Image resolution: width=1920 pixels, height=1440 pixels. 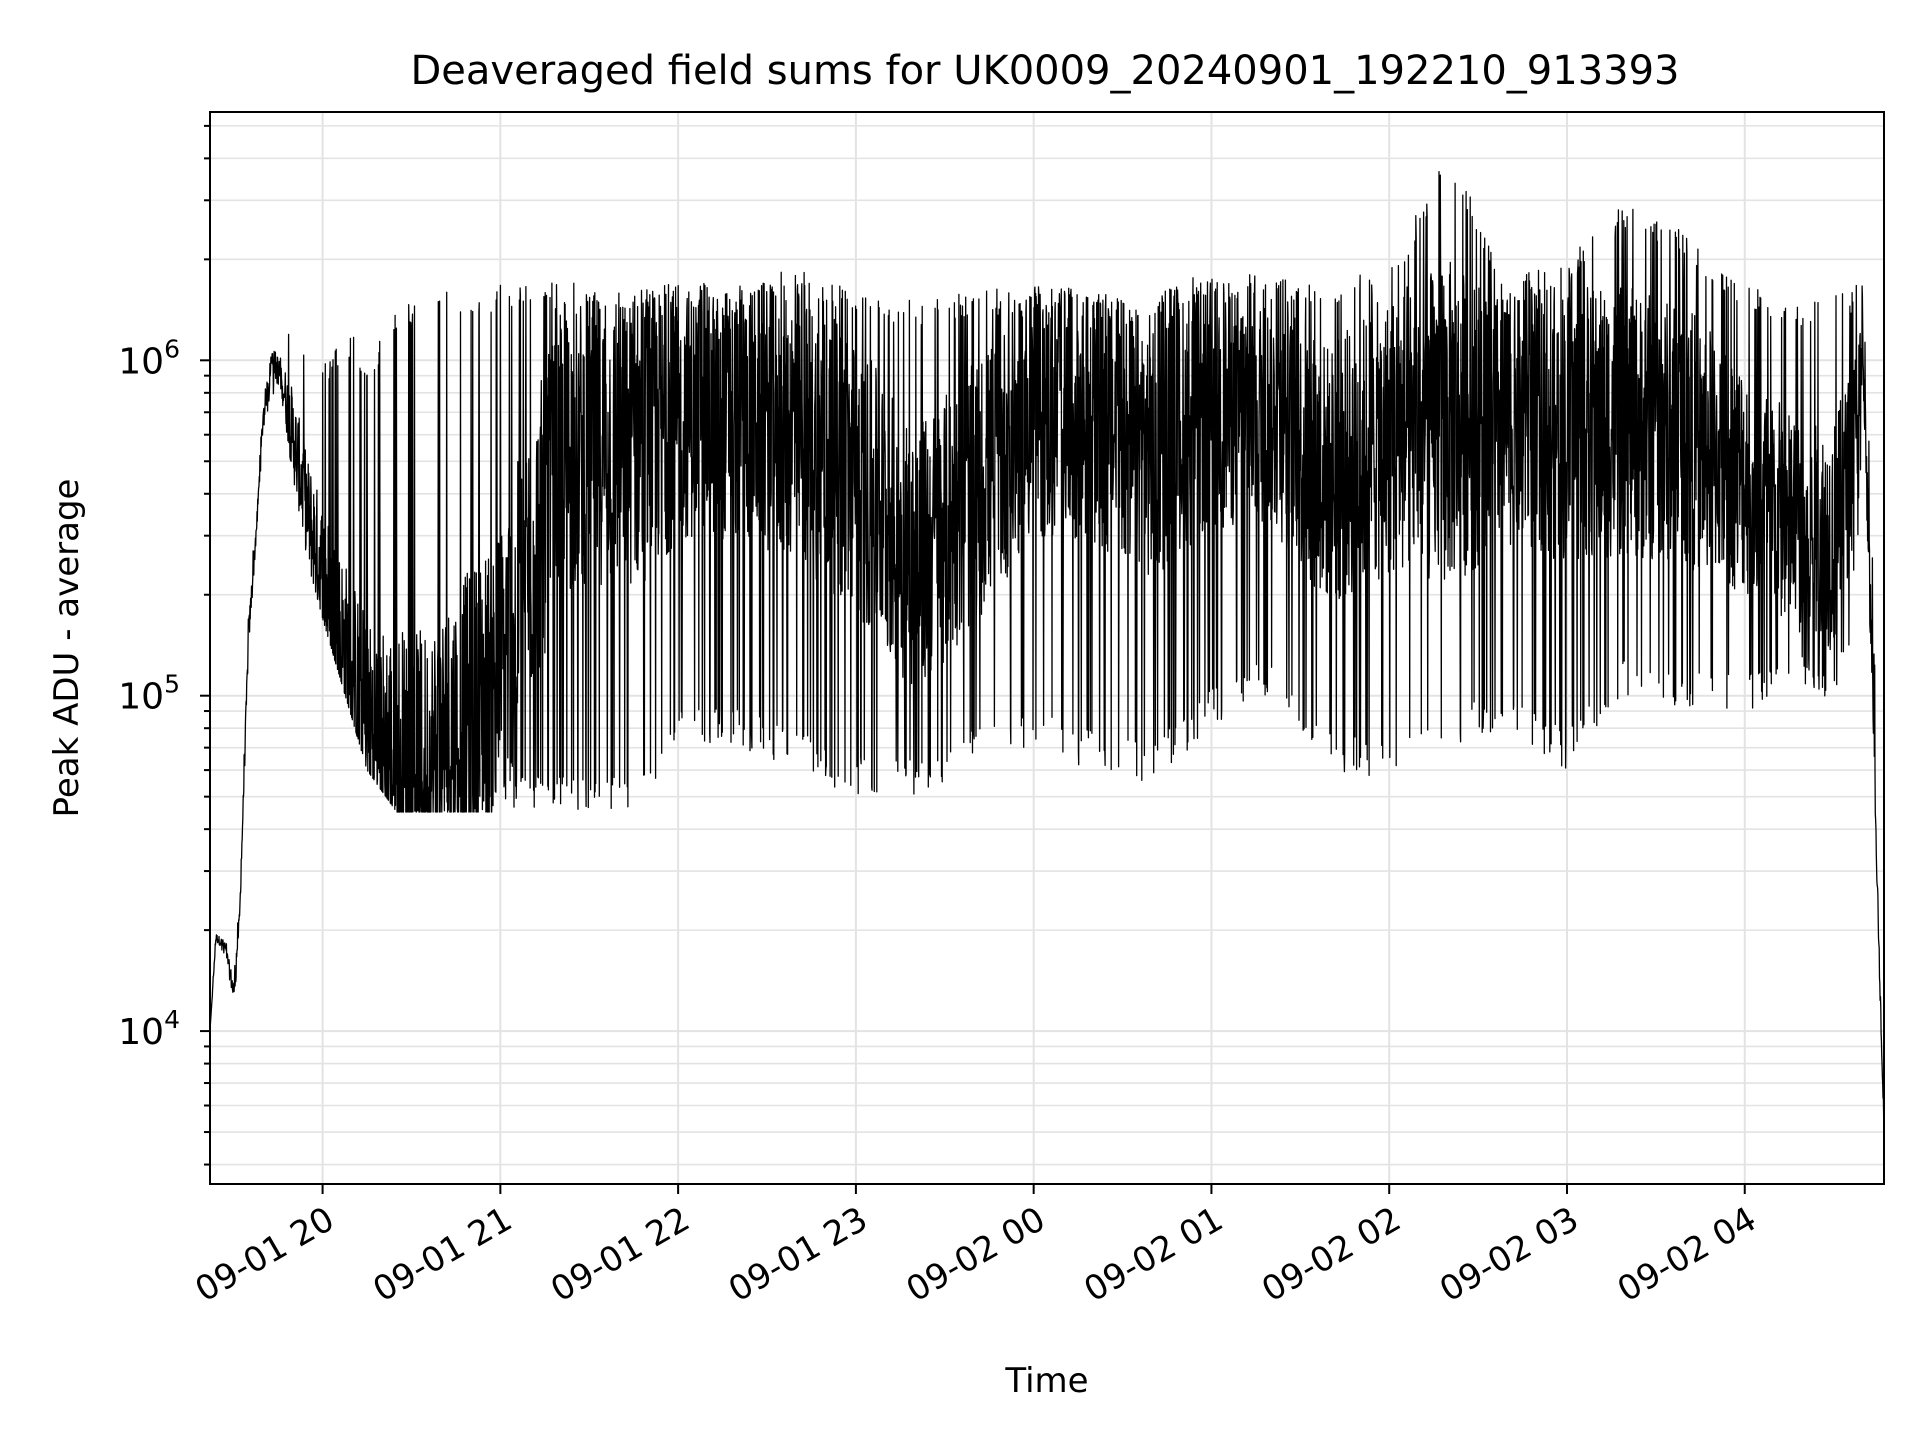 I want to click on y-tick-label: 10⁴, so click(x=149, y=1029).